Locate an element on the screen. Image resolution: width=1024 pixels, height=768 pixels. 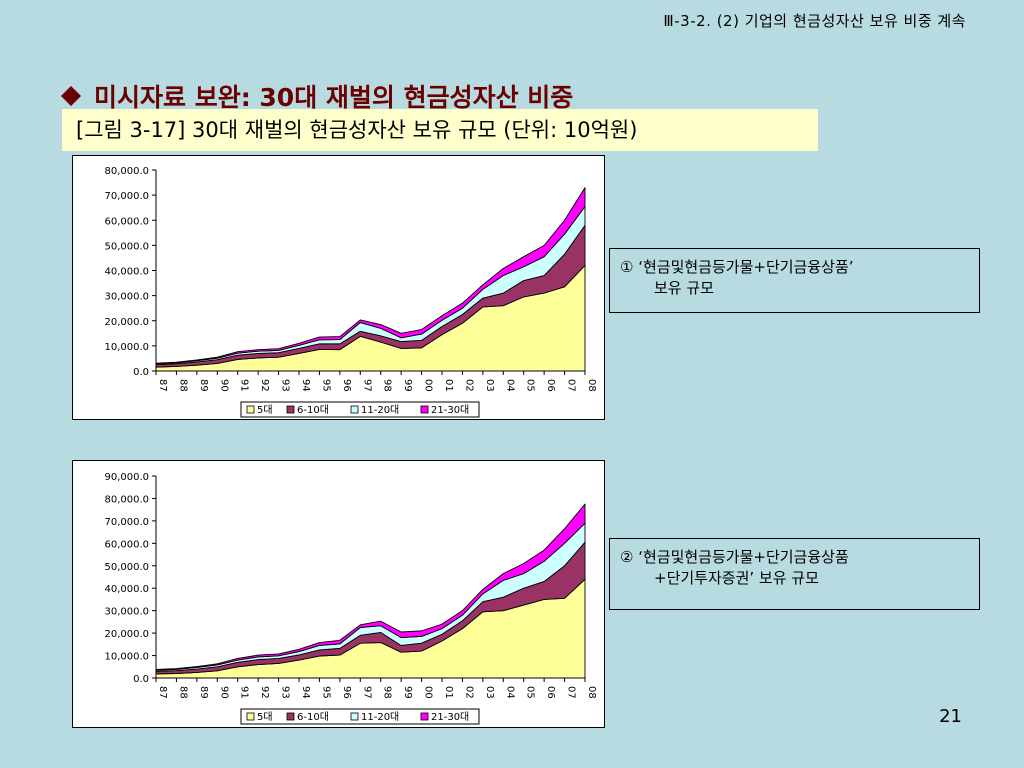
note-1-line-2: 보유 규모 is located at coordinates (684, 288).